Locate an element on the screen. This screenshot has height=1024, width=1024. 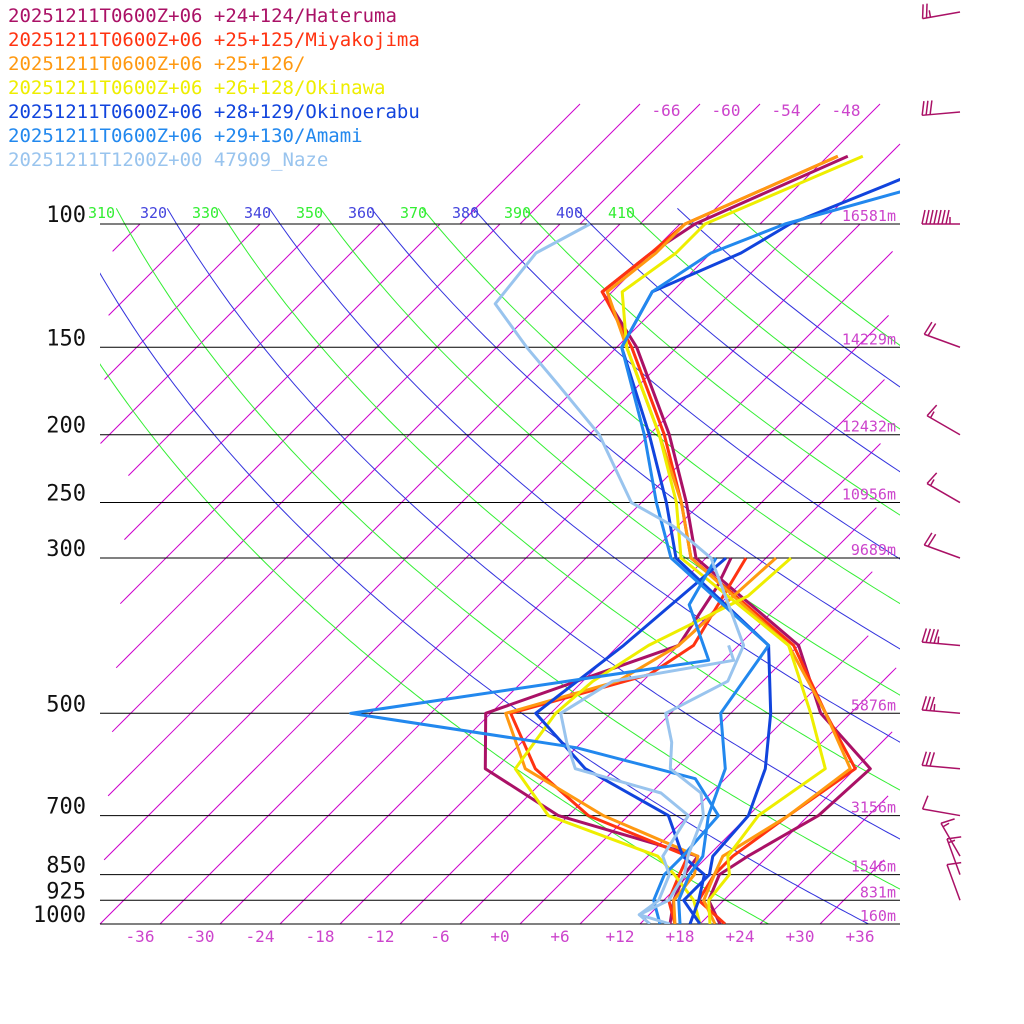
height-label: 10956m is located at coordinates (869, 495).